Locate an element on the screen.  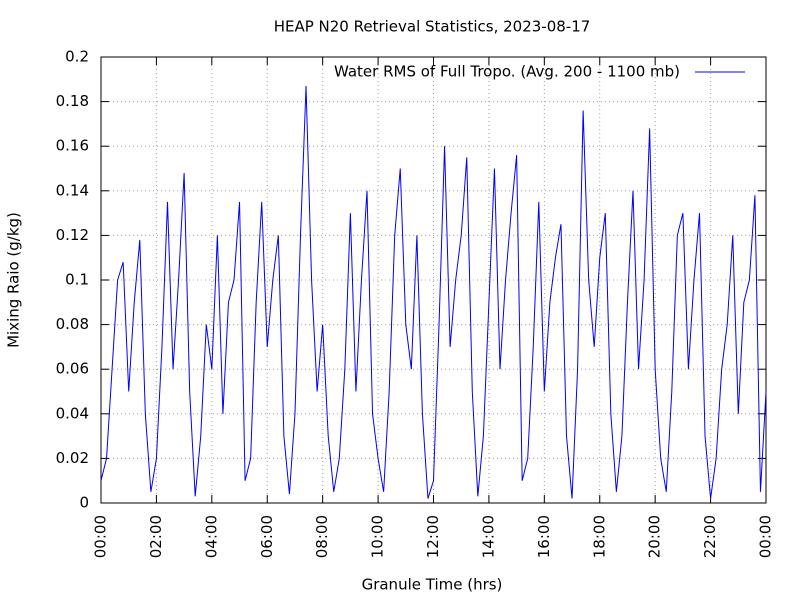
y-tick-label: 0.2 is located at coordinates (77, 57).